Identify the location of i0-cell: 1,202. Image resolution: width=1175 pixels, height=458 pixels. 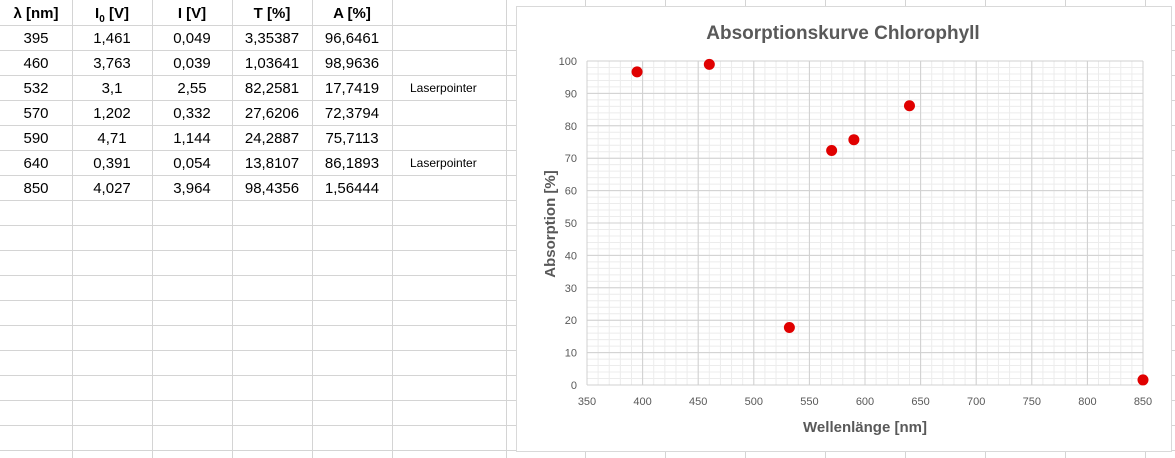
(112, 113).